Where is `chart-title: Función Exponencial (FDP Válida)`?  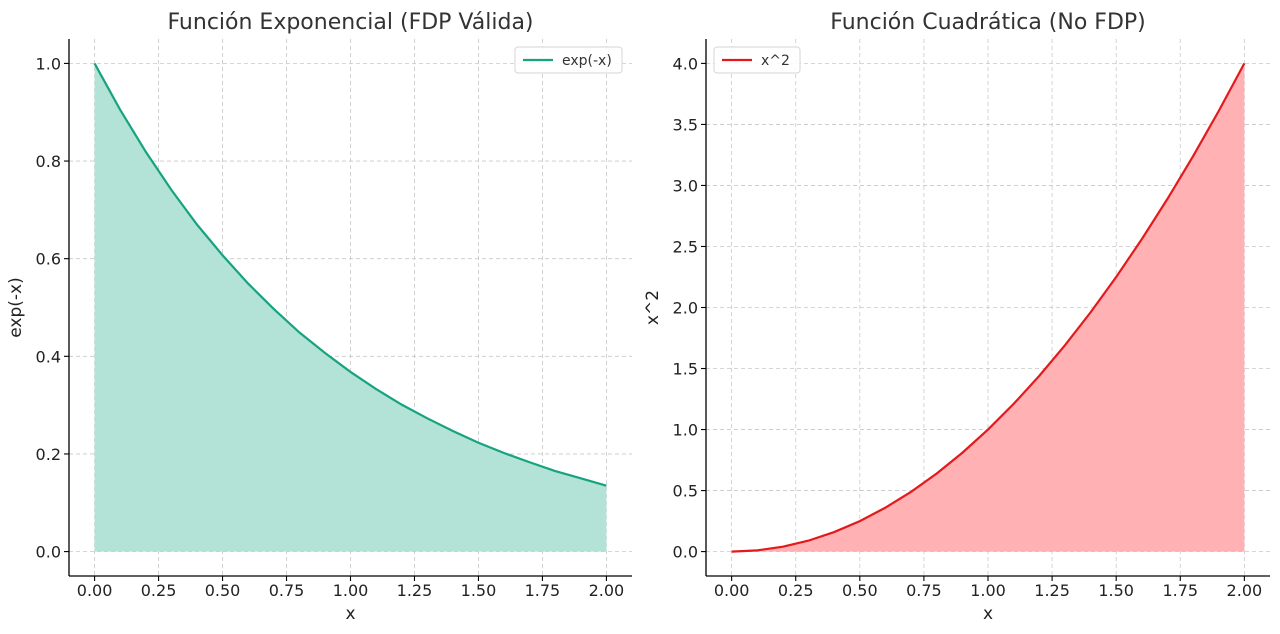
chart-title: Función Exponencial (FDP Válida) is located at coordinates (350, 22).